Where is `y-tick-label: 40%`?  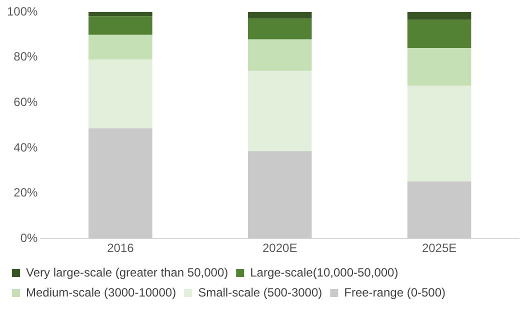 y-tick-label: 40% is located at coordinates (26, 147).